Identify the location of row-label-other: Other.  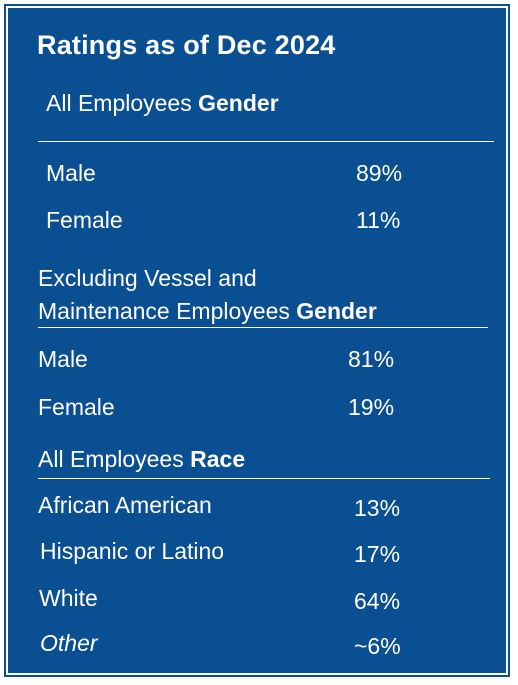
(69, 643).